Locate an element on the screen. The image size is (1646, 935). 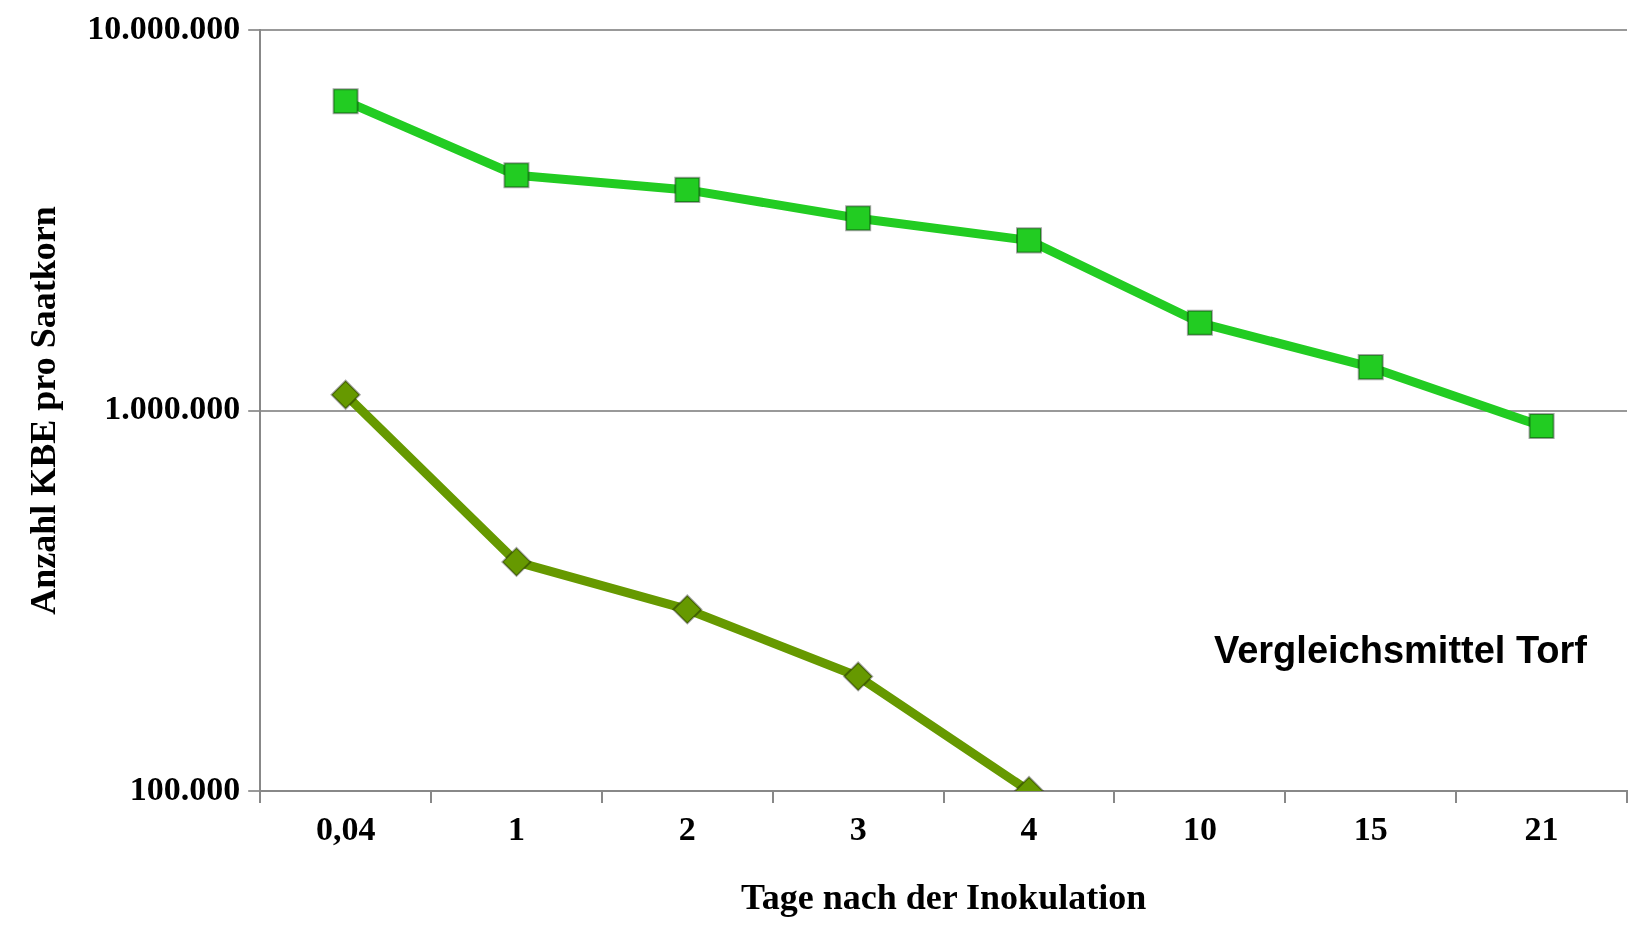
x-tick-label: 21 is located at coordinates (1541, 829).